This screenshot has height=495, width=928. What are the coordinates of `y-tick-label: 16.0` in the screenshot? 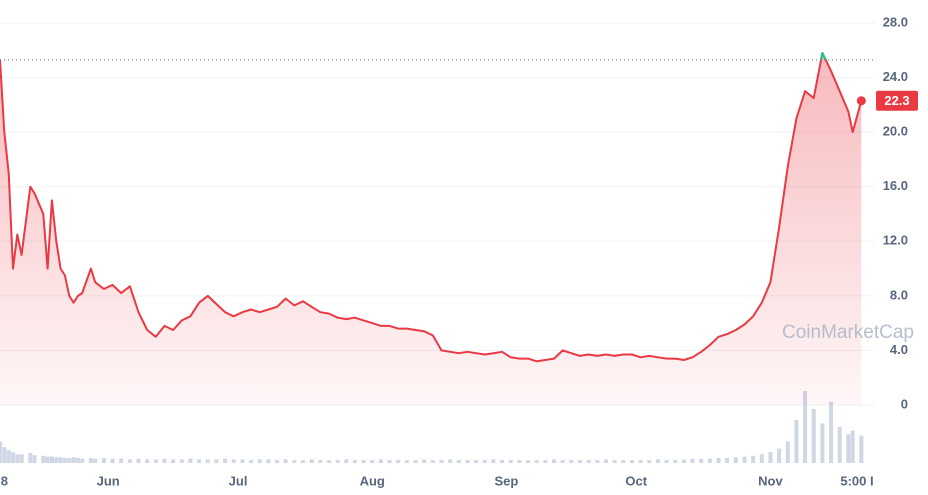 It's located at (895, 185).